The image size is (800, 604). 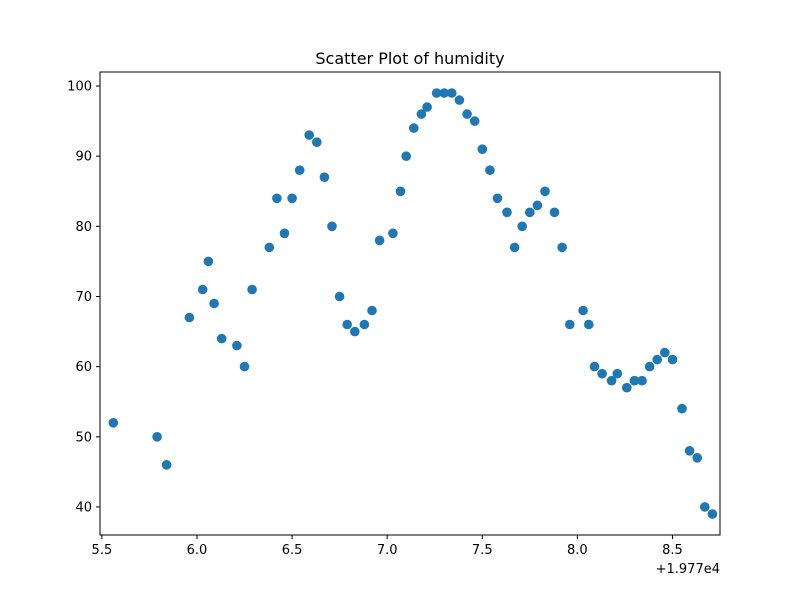 I want to click on x-axis-ticks: 5.5 6.0 6.5 7.0 7.5 8.0 8.5, so click(x=387, y=546).